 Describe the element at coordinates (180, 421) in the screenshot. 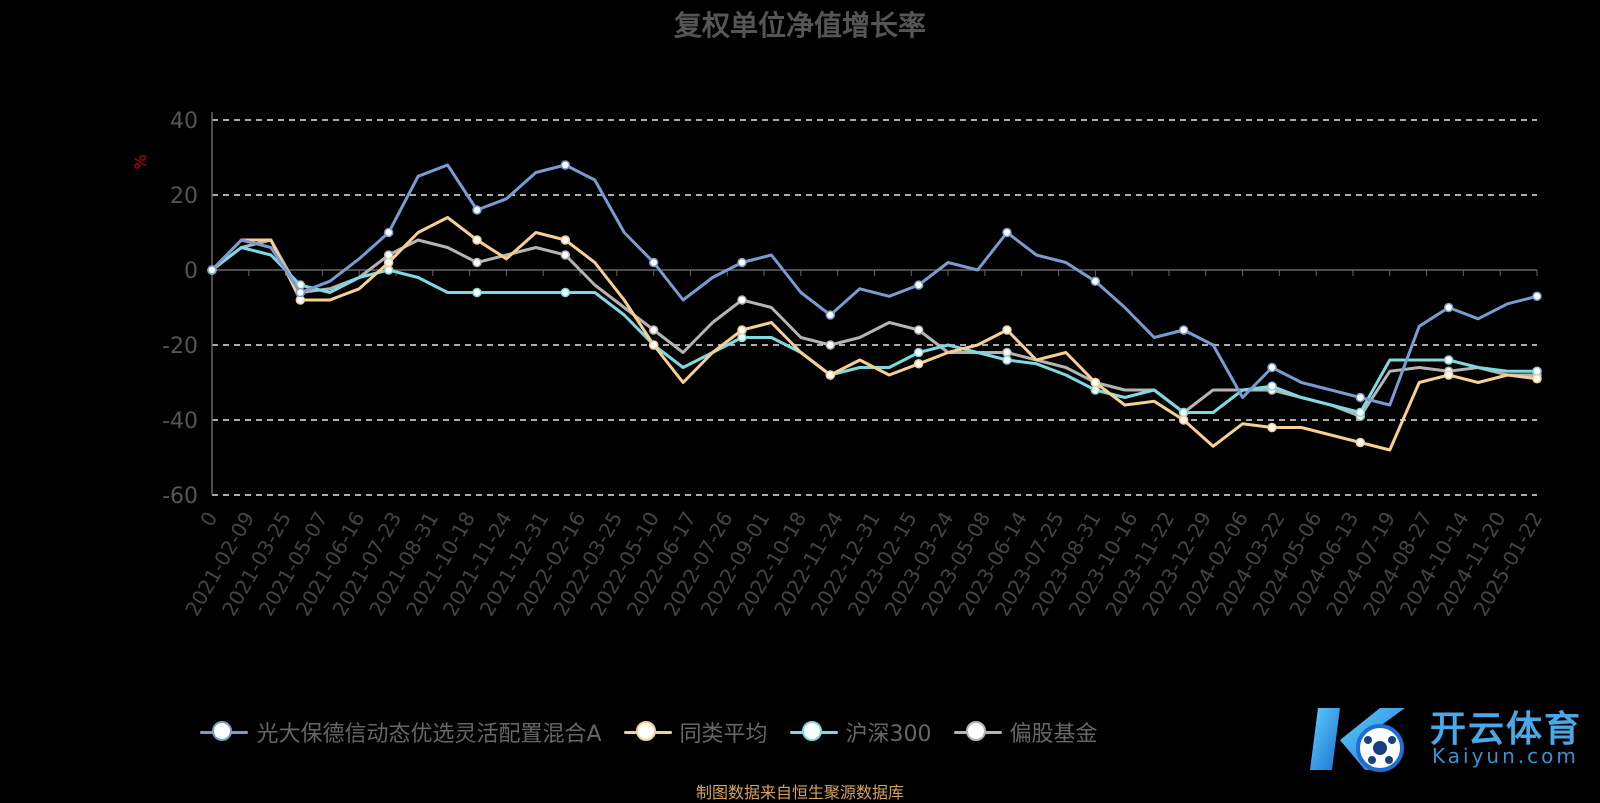

I see `y-tick-label: -40` at that location.